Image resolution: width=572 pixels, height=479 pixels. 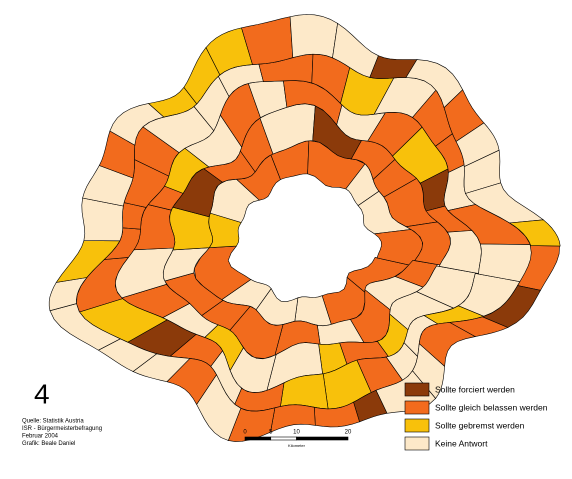 What do you see at coordinates (62, 429) in the screenshot?
I see `source-line: ISR - Bürgermeisterbefragung` at bounding box center [62, 429].